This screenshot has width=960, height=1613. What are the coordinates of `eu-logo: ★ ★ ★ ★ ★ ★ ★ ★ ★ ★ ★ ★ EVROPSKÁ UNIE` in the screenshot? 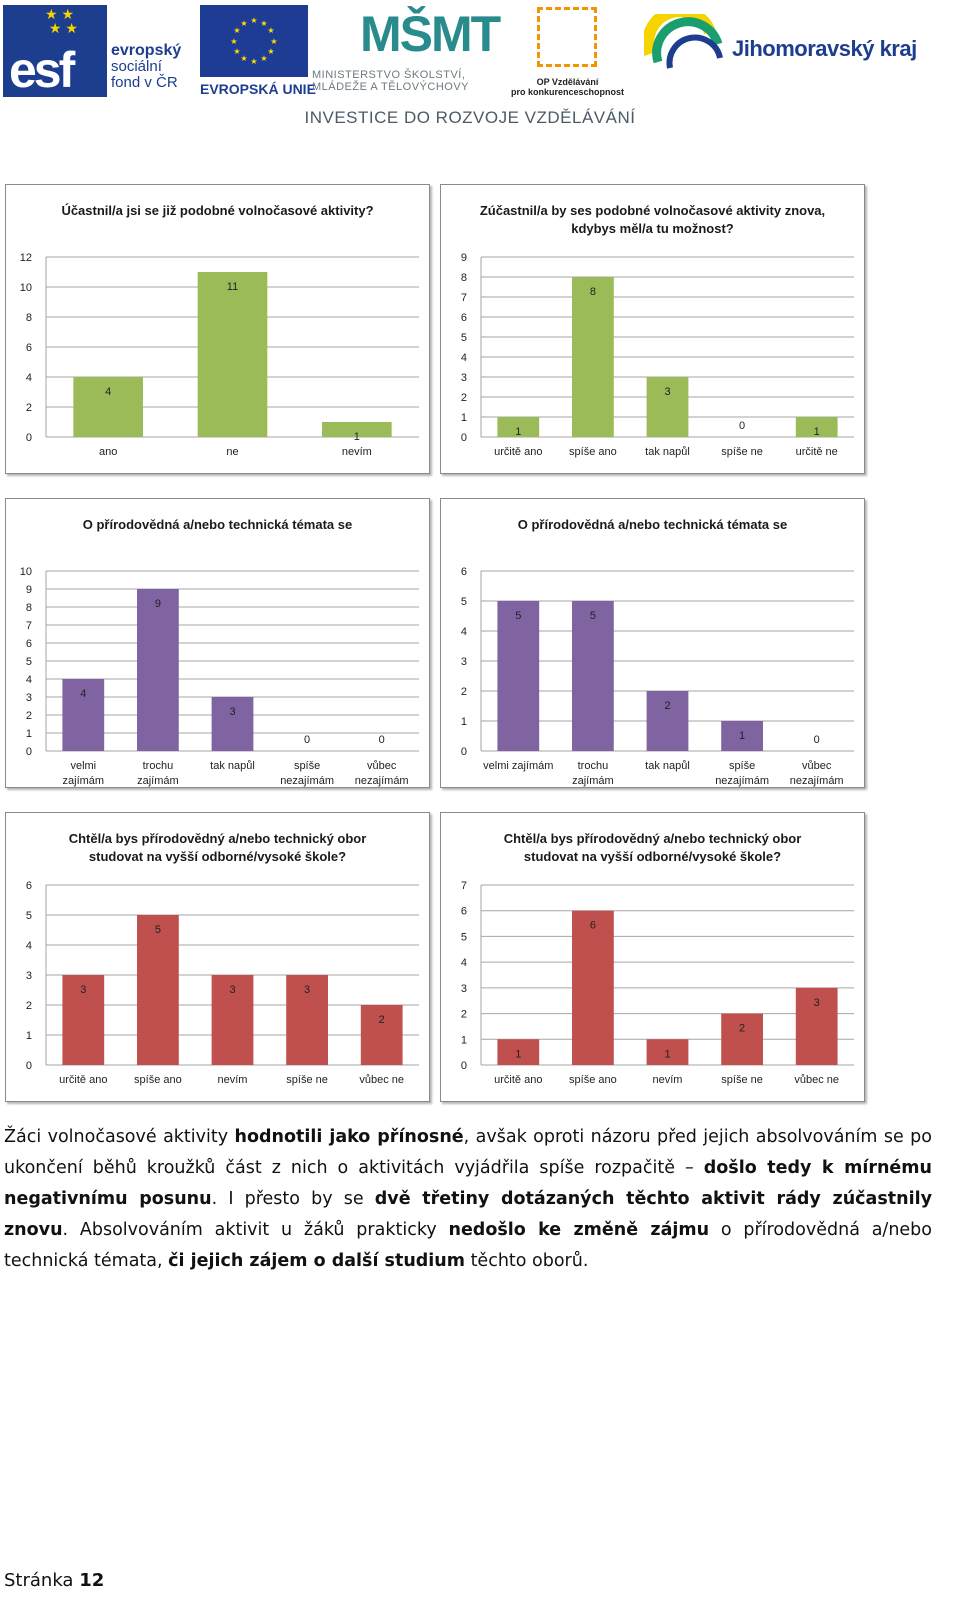 It's located at (258, 51).